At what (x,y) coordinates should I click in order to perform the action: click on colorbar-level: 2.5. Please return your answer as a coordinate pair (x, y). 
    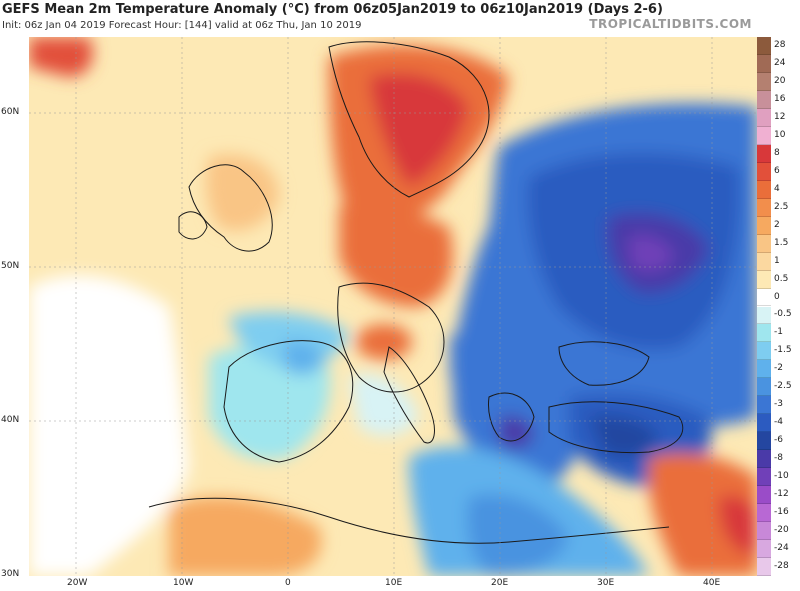
    Looking at the image, I should click on (778, 207).